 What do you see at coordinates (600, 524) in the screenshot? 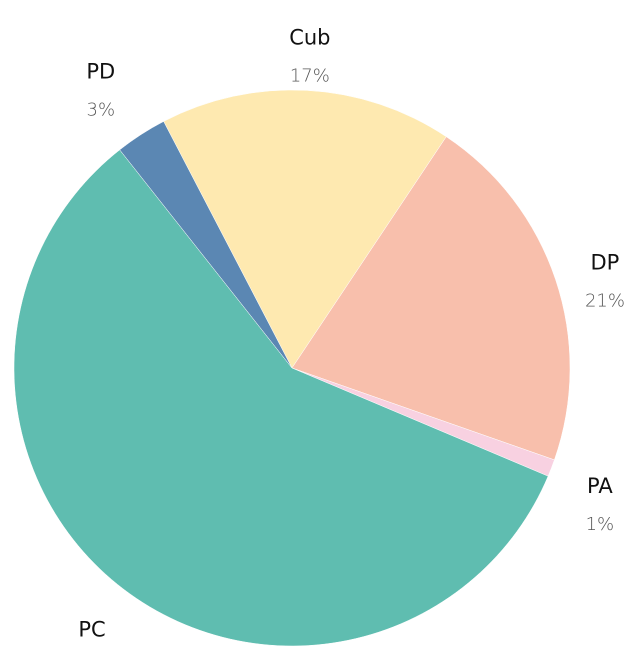
I see `slice-value: 1%` at bounding box center [600, 524].